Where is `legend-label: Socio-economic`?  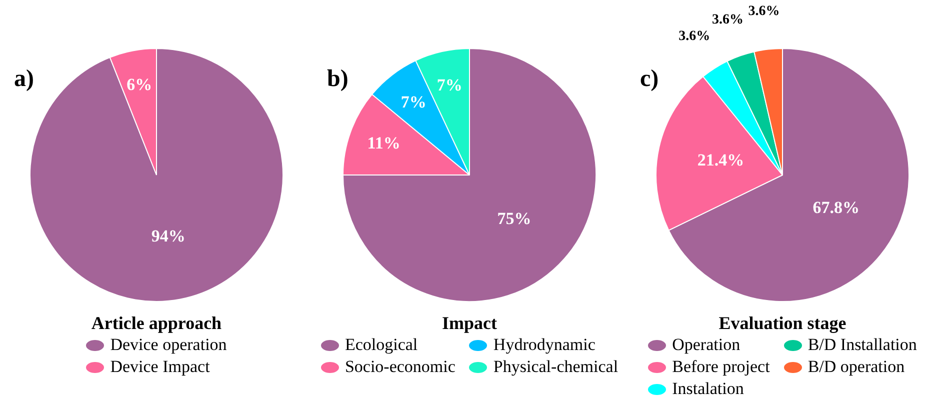
legend-label: Socio-economic is located at coordinates (400, 367).